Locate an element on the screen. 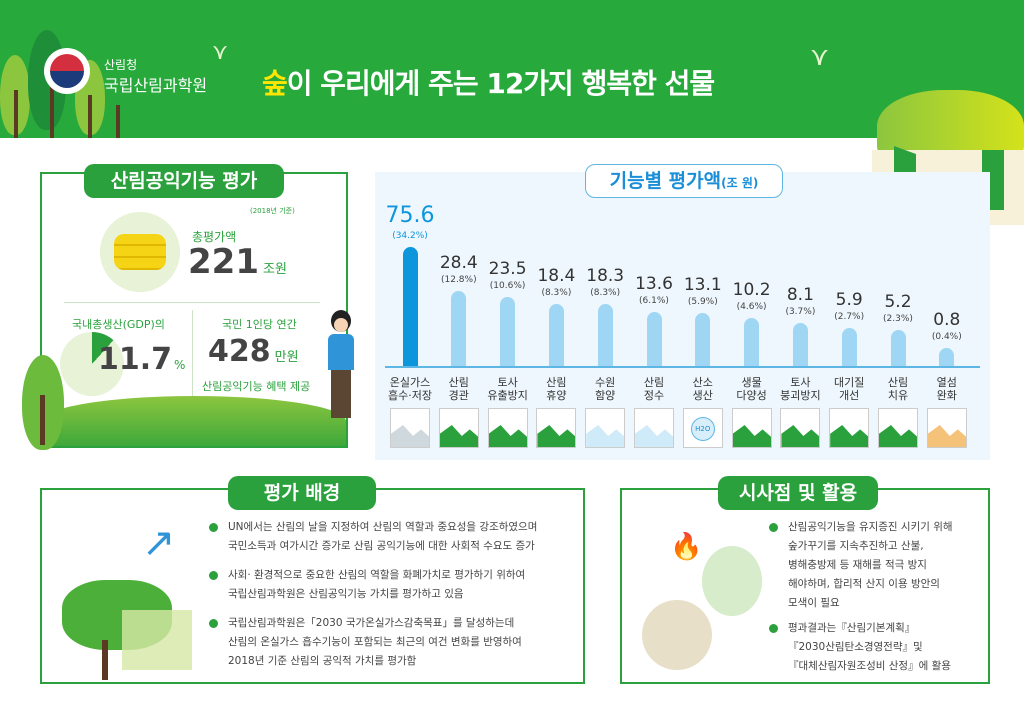 This screenshot has height=723, width=1024. government-logo is located at coordinates (67, 71).